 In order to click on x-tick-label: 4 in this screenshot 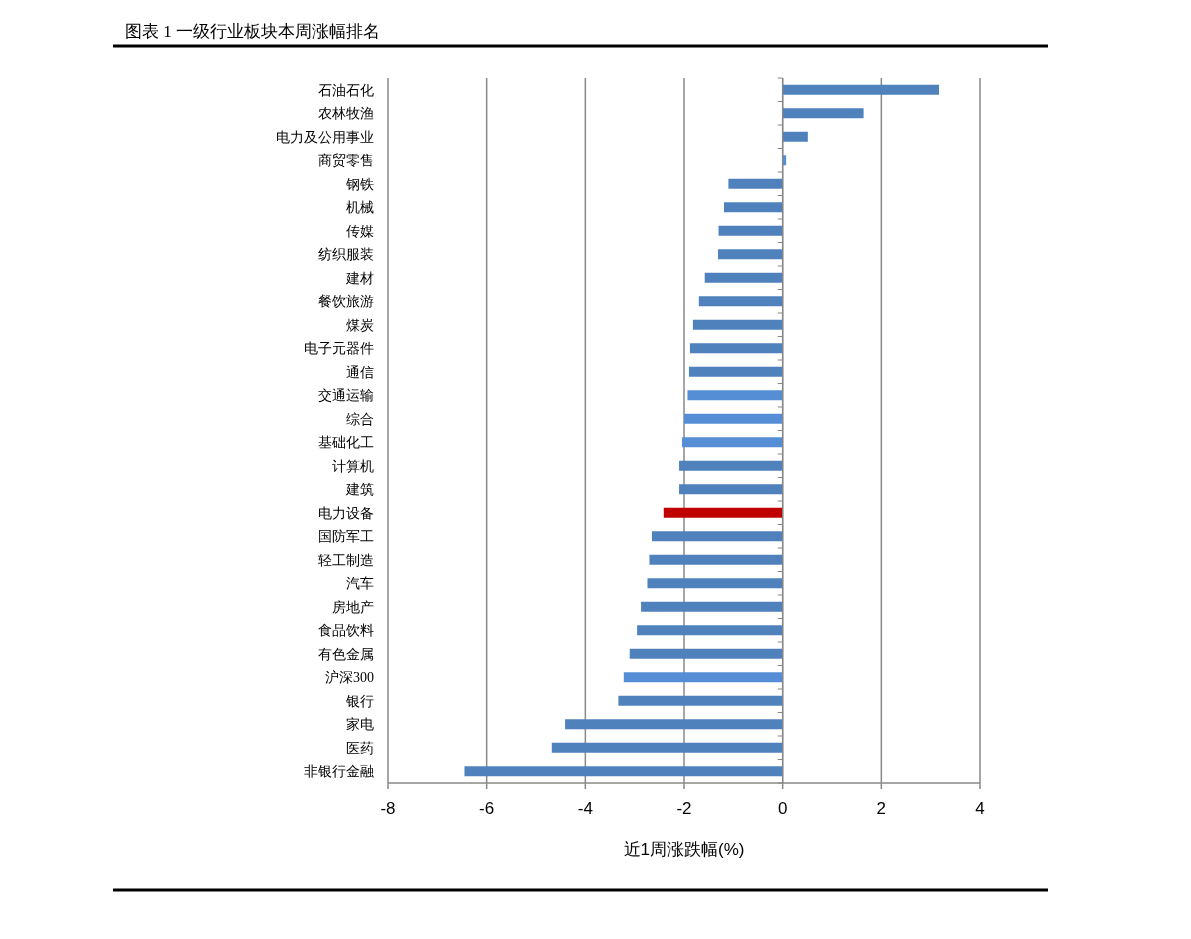, I will do `click(980, 808)`.